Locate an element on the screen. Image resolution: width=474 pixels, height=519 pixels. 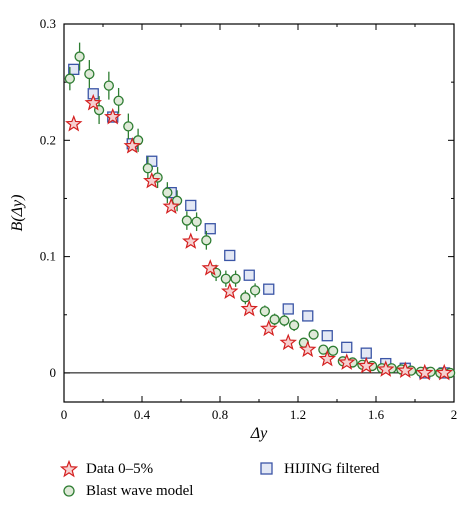
x-tick-label: 1.2 is located at coordinates (298, 414).